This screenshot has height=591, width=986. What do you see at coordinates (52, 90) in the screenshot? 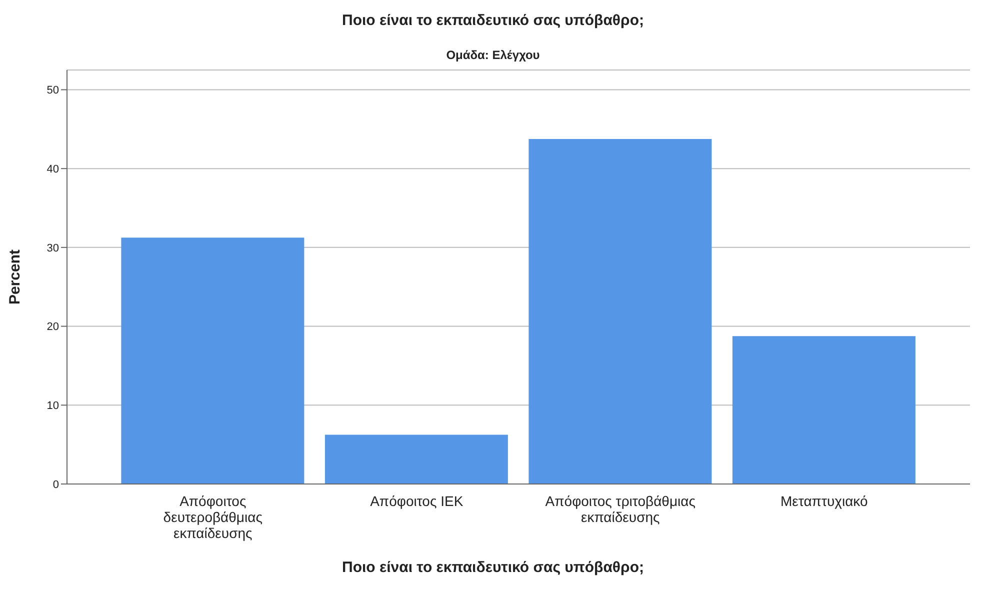
I see `y-tick-label: 50` at bounding box center [52, 90].